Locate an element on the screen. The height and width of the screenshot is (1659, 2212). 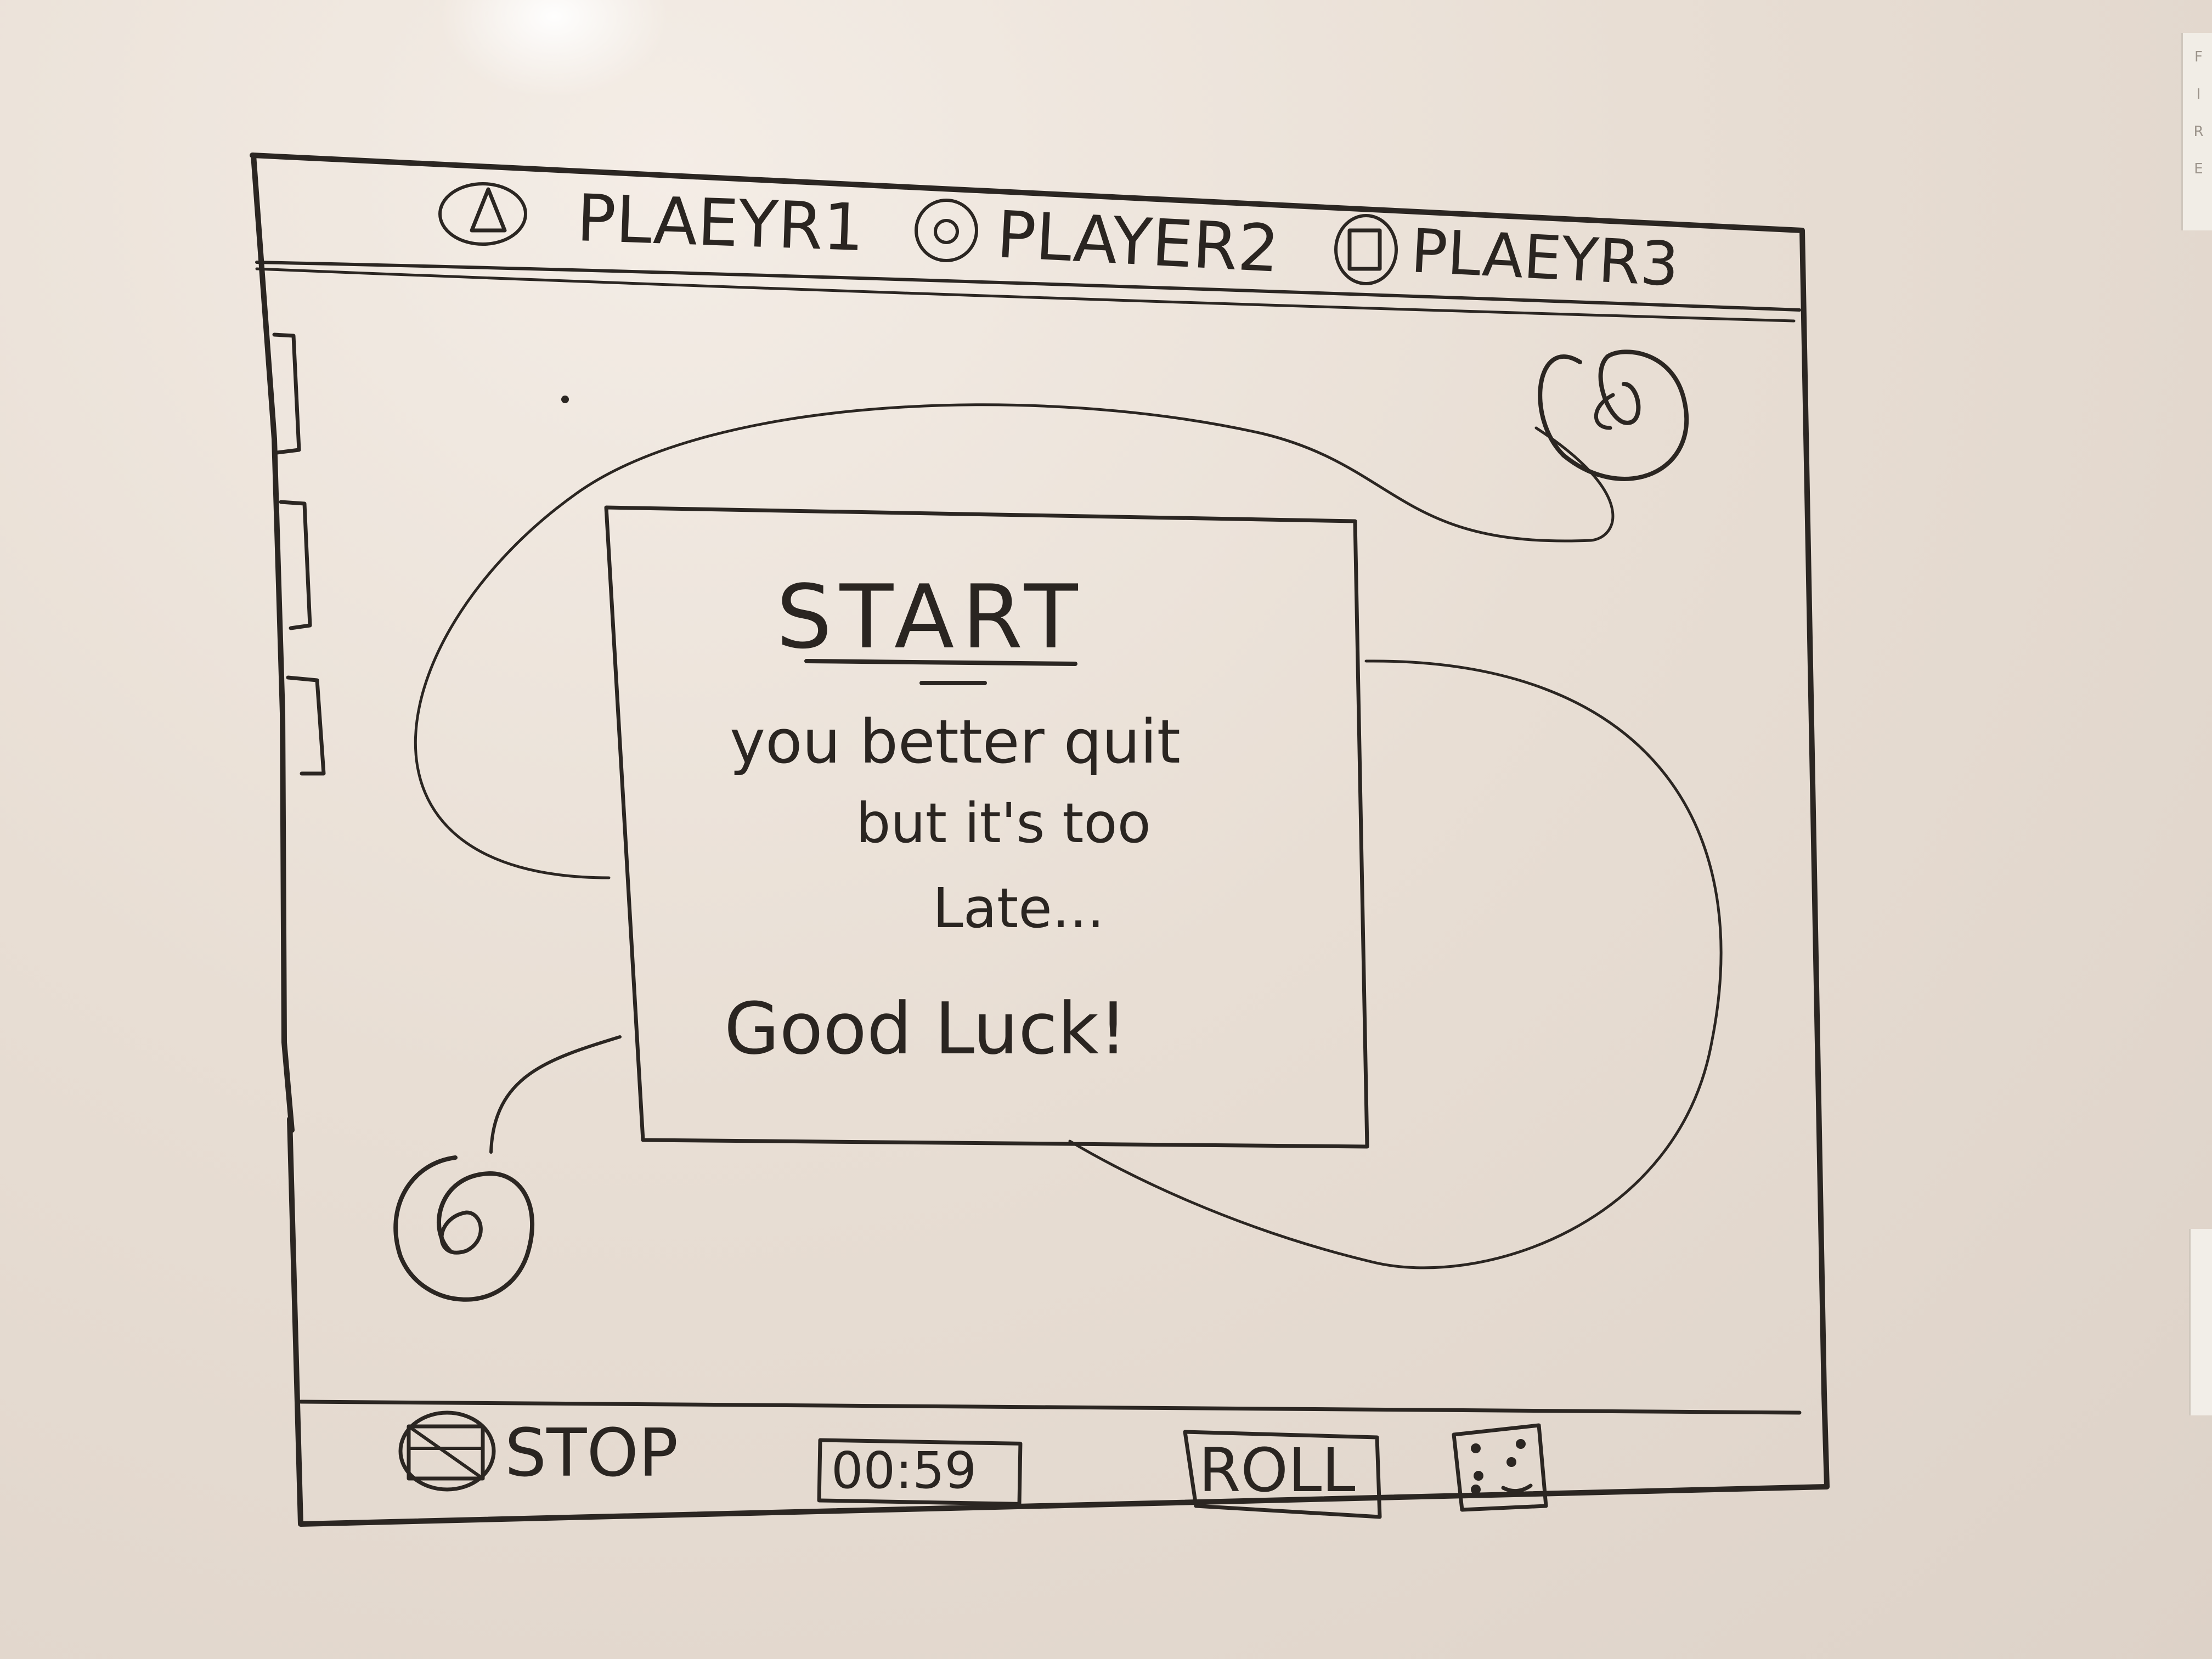
circle-icon-ring is located at coordinates (947, 231).